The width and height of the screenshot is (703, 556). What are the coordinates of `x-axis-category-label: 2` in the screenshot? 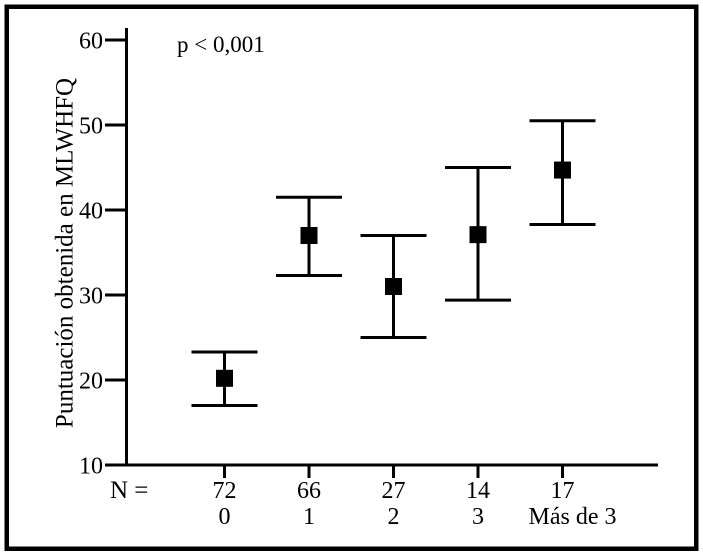 It's located at (394, 517).